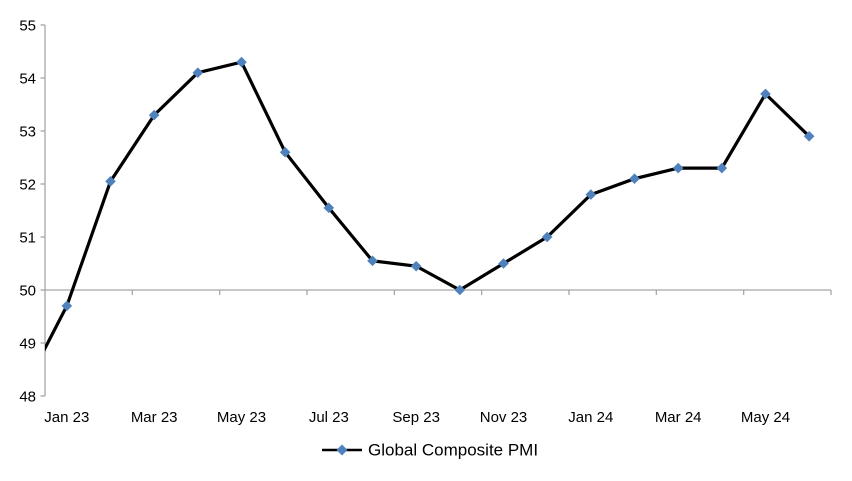 This screenshot has width=852, height=481. Describe the element at coordinates (453, 450) in the screenshot. I see `legend-label: Global Composite PMI` at that location.